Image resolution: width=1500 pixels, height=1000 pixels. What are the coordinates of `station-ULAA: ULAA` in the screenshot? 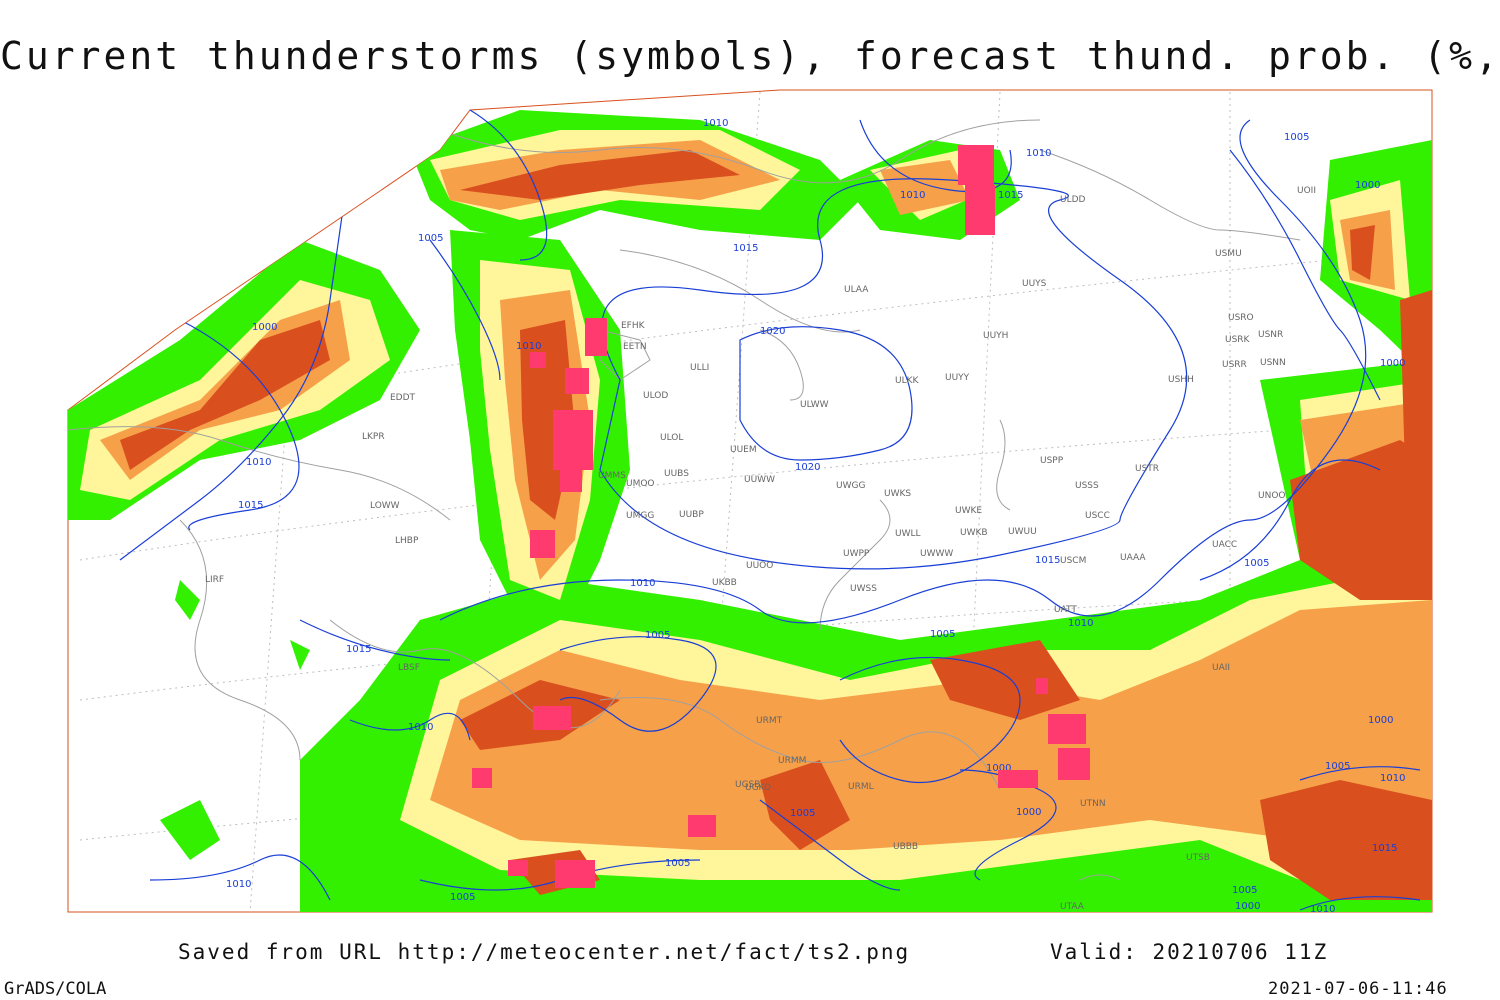 It's located at (856, 290).